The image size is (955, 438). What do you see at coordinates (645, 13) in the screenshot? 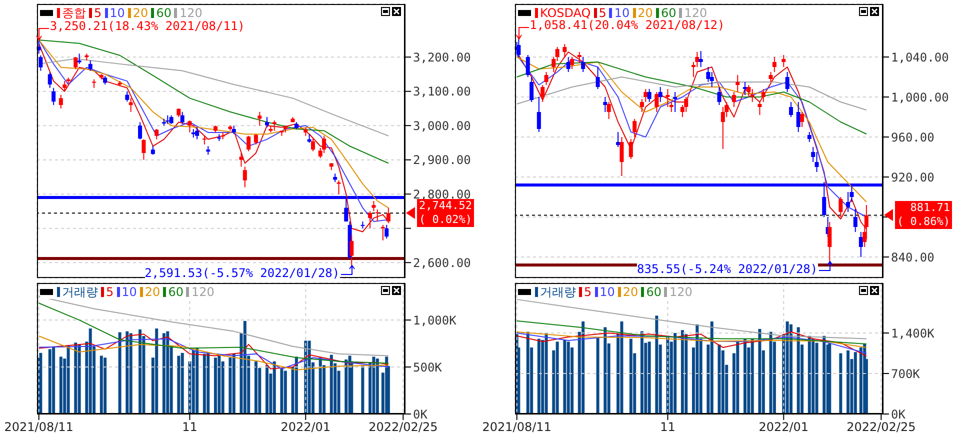
I see `legend-label: 20` at bounding box center [645, 13].